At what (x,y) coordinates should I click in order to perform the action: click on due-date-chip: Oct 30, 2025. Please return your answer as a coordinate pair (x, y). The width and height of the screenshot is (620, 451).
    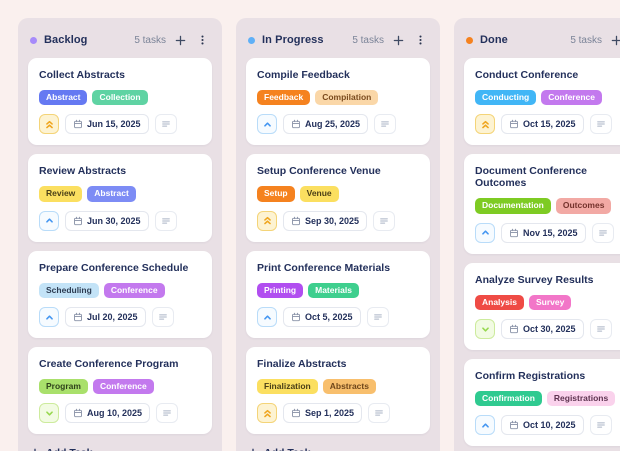
    Looking at the image, I should click on (542, 329).